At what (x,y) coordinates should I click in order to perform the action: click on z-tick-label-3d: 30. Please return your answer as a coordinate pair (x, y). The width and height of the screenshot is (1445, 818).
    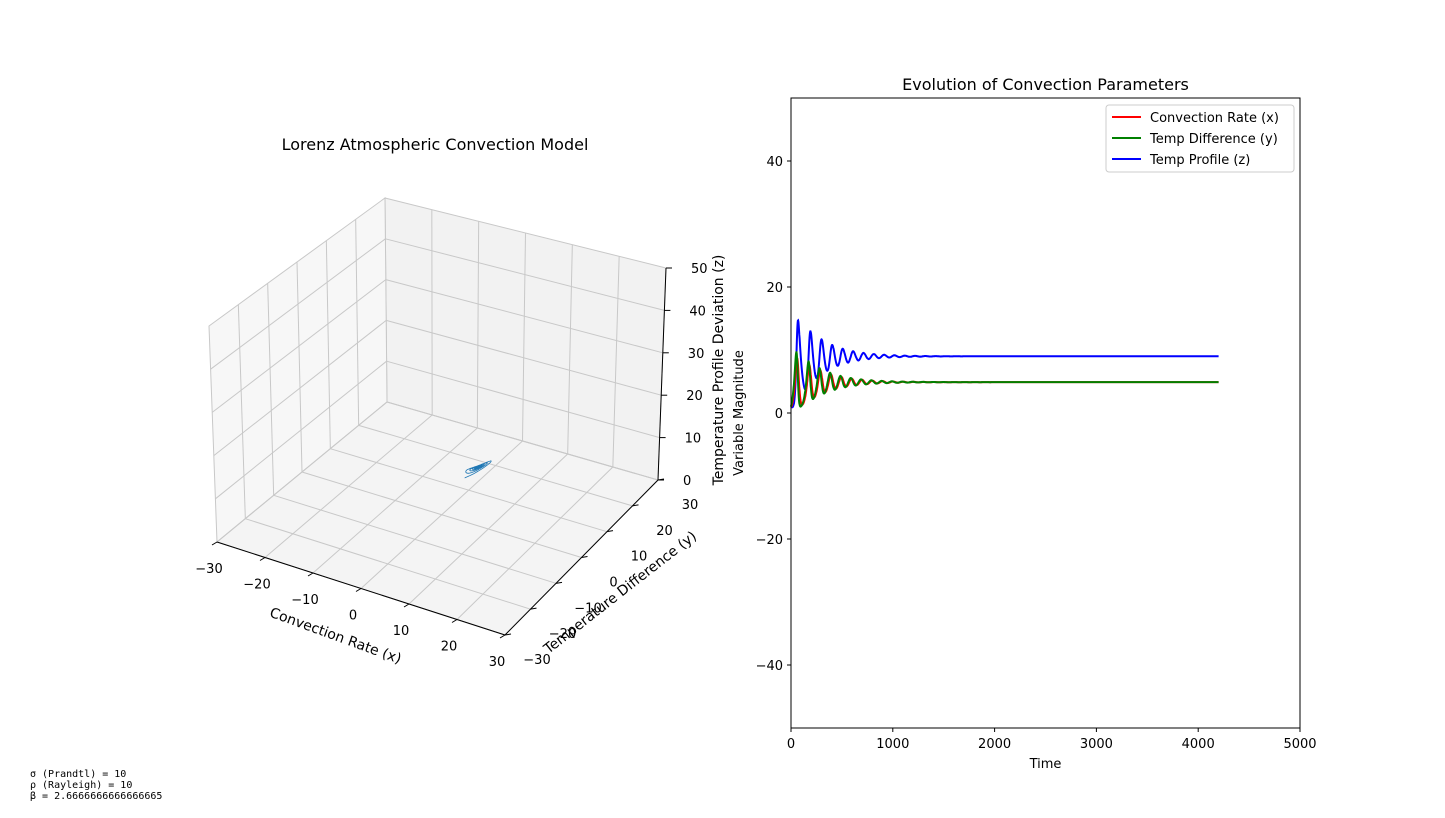
    Looking at the image, I should click on (696, 354).